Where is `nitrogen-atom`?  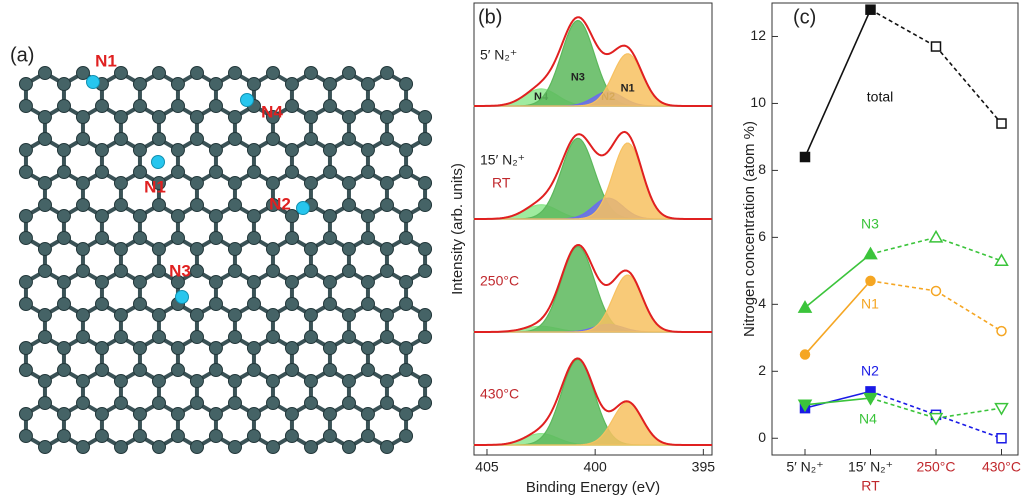 nitrogen-atom is located at coordinates (182, 297).